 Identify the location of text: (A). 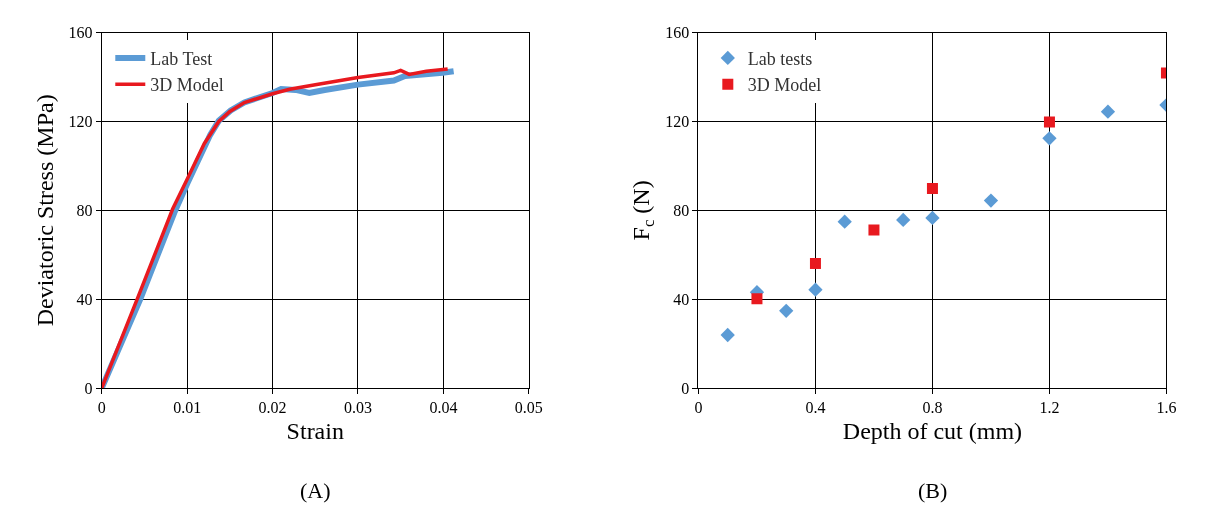
(315, 490).